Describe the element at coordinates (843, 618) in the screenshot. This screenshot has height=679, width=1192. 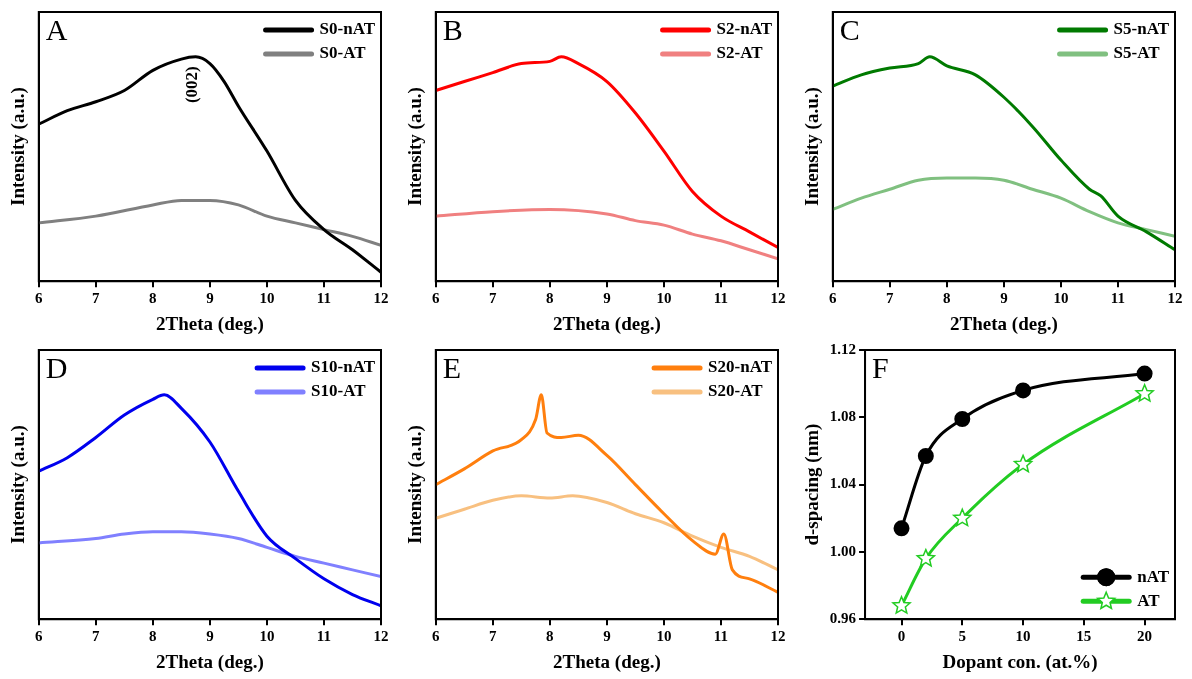
I see `y-tick-label: 0.96` at that location.